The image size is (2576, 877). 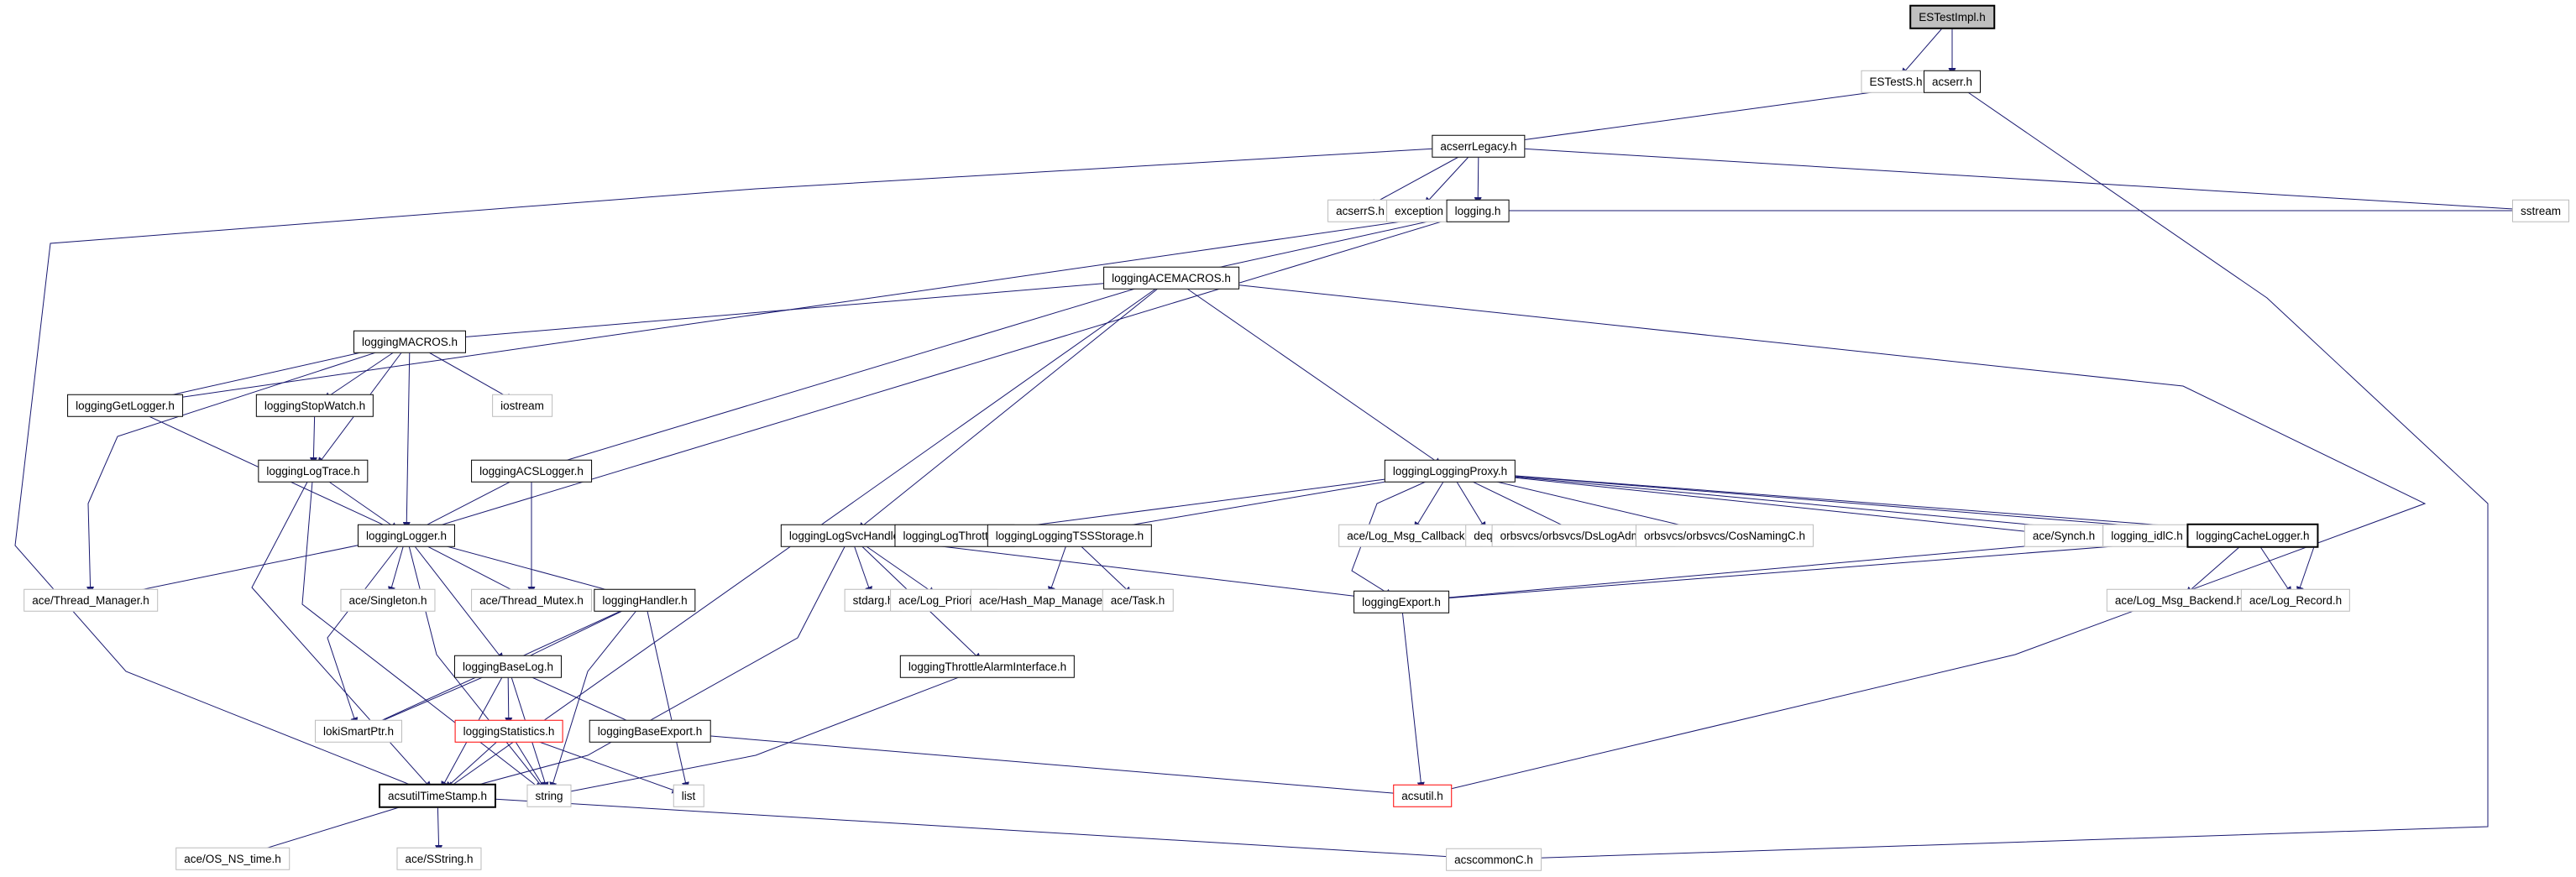 I want to click on node-orbsvcs-orbsvcs-cosnamingc-h: orbsvcs/orbsvcs/CosNamingC.h, so click(x=1725, y=535).